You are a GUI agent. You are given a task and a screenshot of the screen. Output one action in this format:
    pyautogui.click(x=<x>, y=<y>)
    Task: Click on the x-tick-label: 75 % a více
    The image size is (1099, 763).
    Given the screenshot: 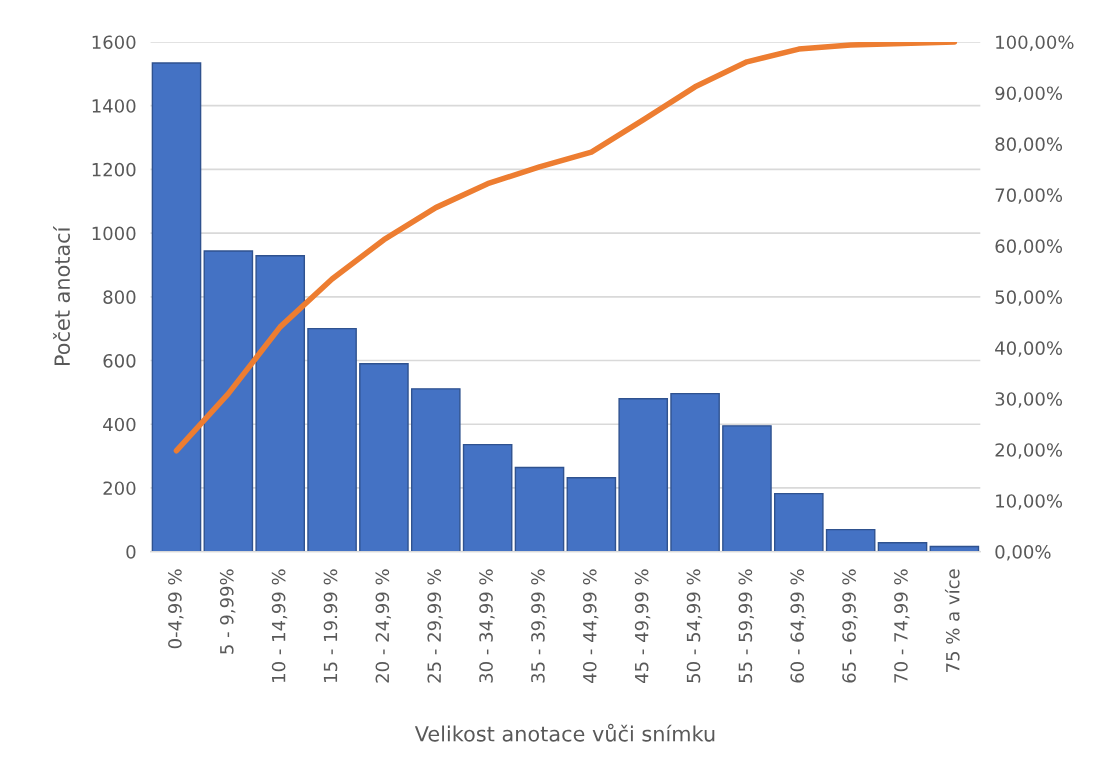 What is the action you would take?
    pyautogui.click(x=952, y=620)
    